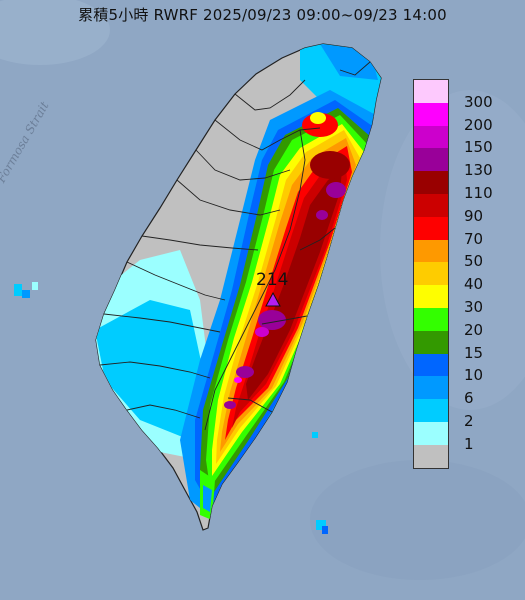  I want to click on legend-label: 2, so click(469, 421).